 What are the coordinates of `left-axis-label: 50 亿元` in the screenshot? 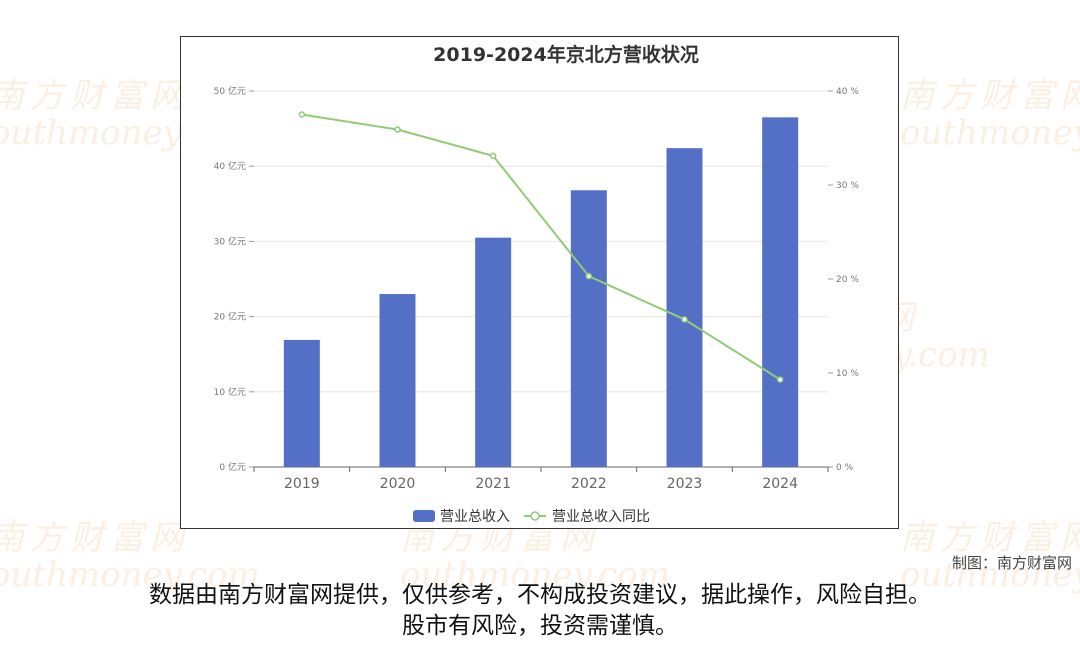 It's located at (230, 91).